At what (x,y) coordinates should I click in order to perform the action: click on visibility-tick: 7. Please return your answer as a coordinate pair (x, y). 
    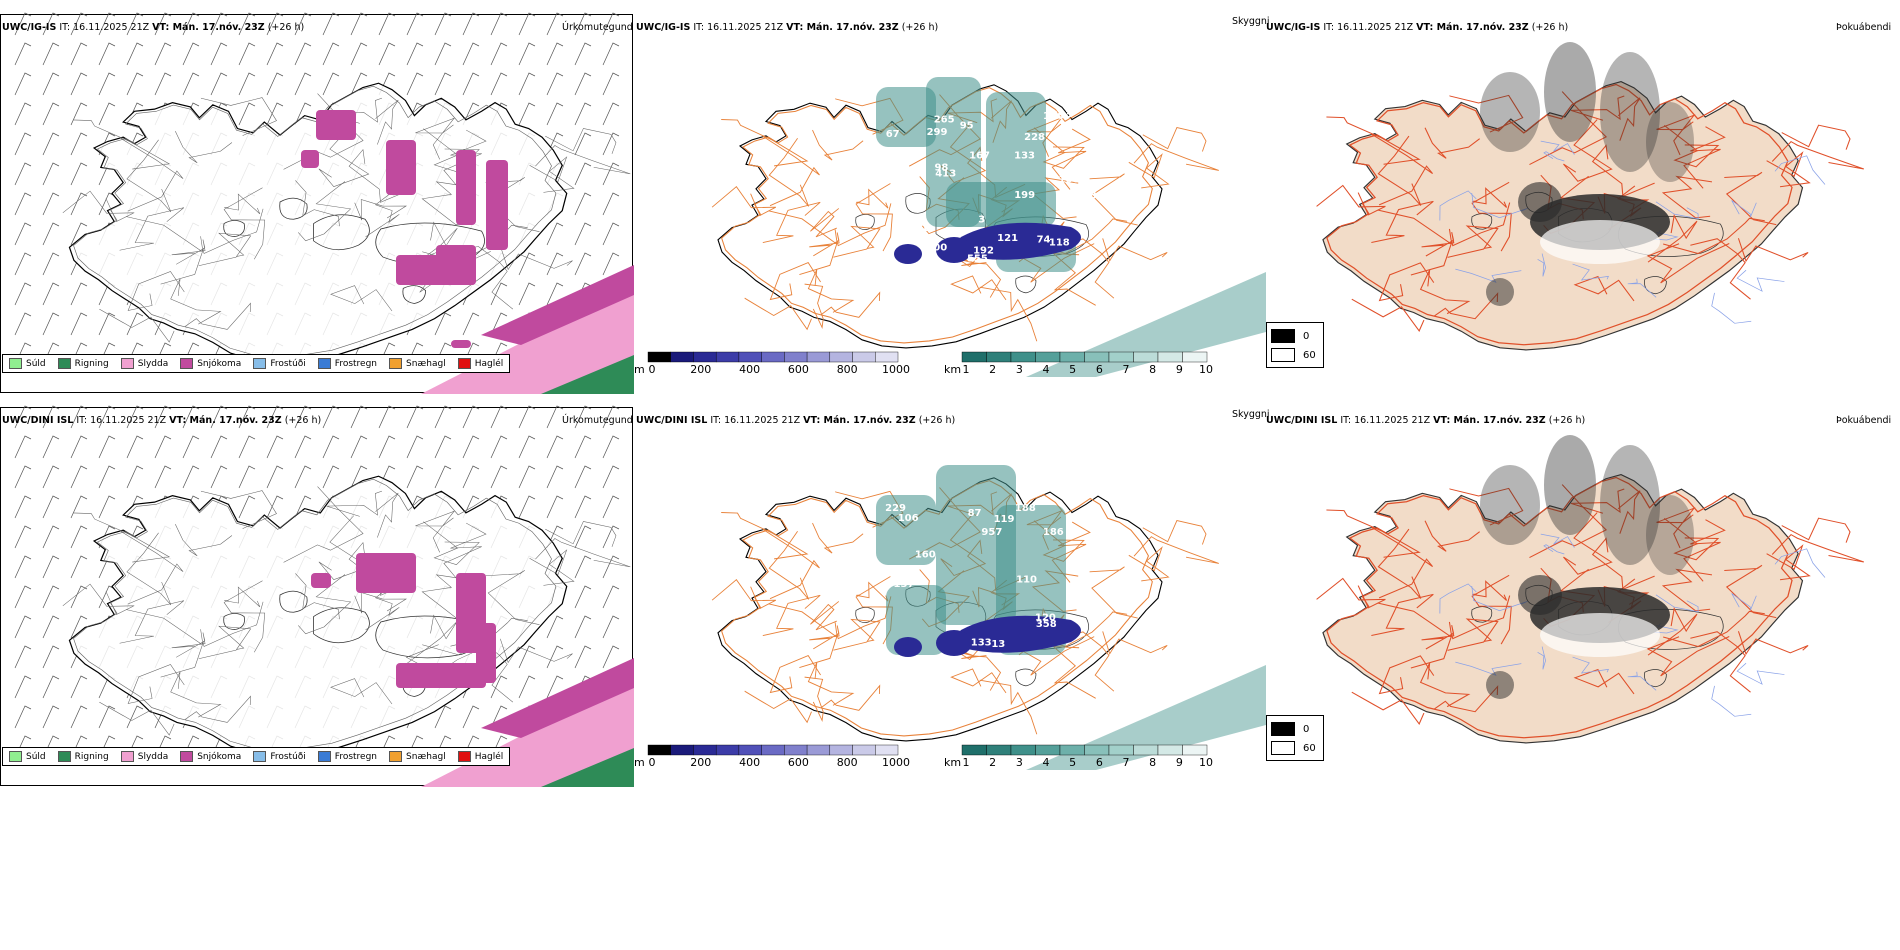
    Looking at the image, I should click on (1126, 369).